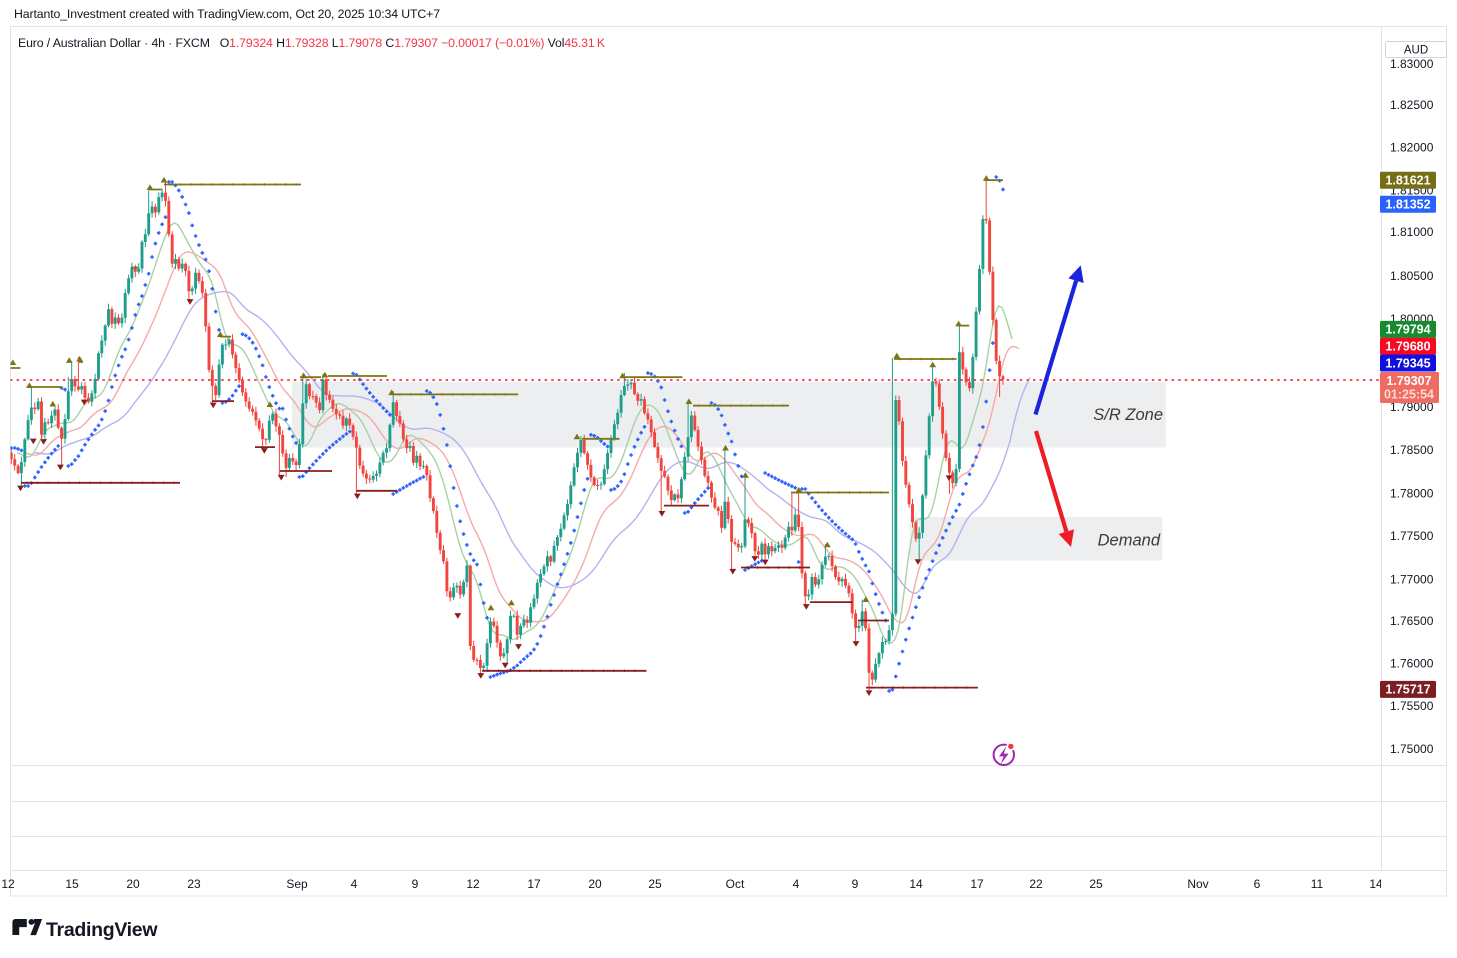  I want to click on svg-text: 1.75000, so click(1412, 749).